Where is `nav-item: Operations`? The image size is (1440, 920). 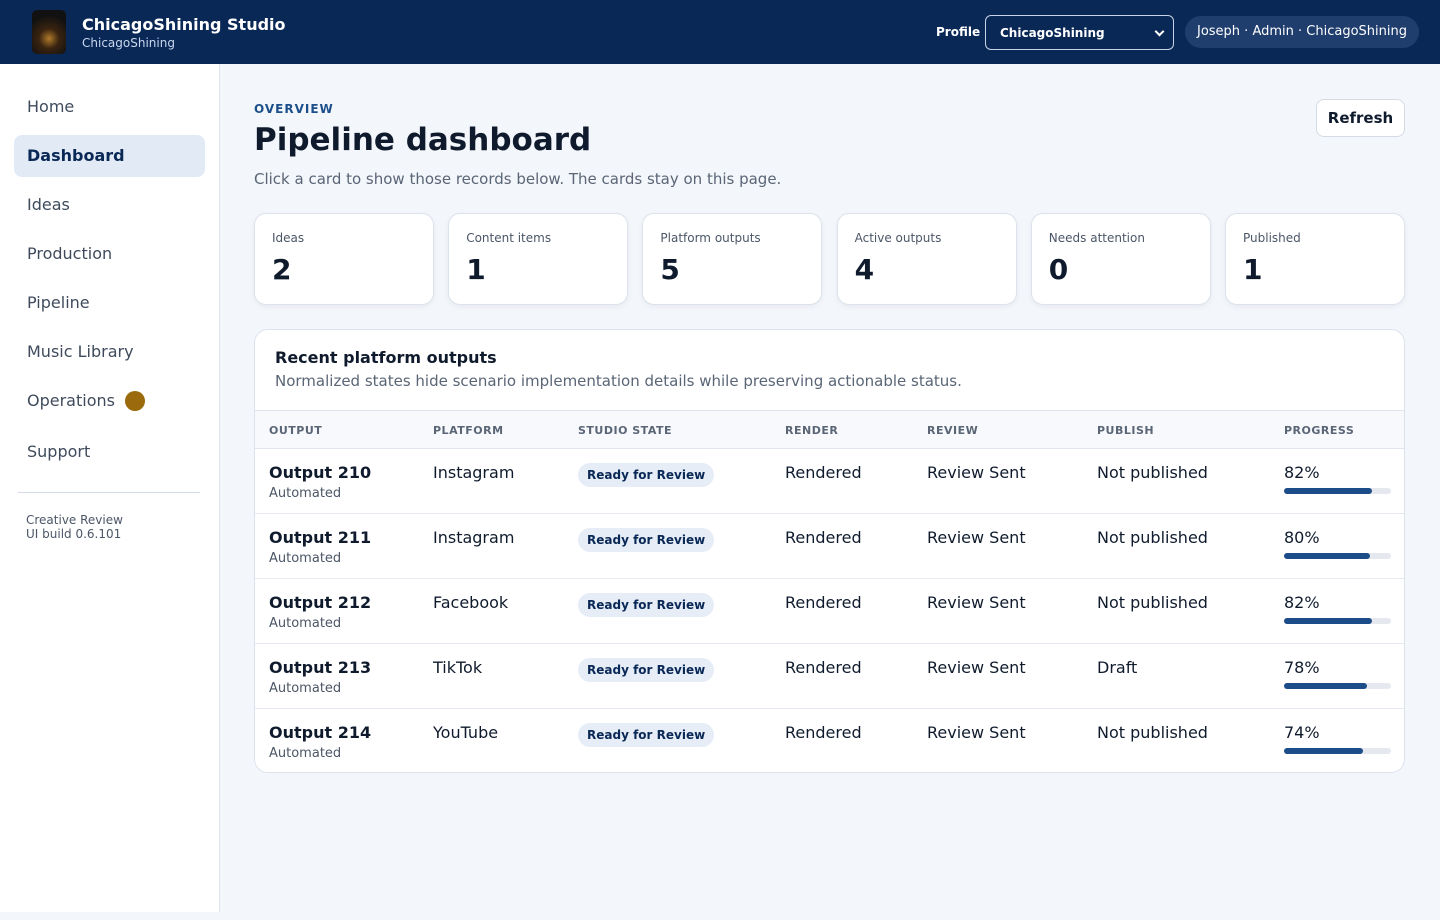
nav-item: Operations is located at coordinates (109, 401).